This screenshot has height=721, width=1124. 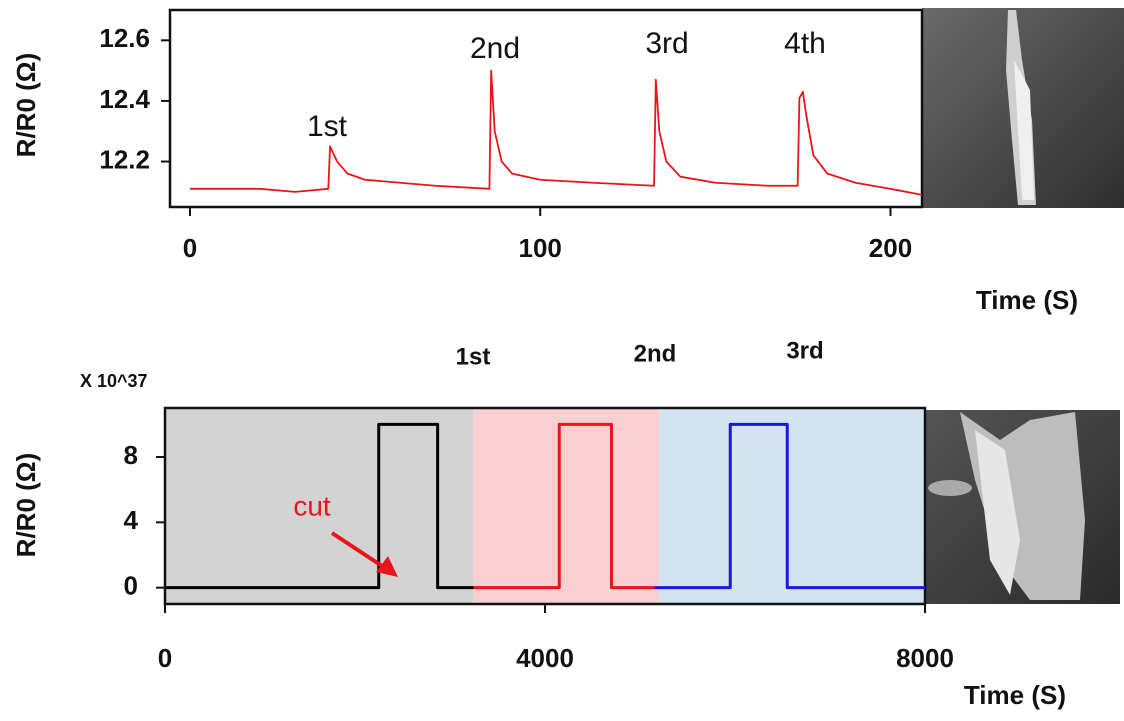 What do you see at coordinates (545, 658) in the screenshot?
I see `x-tick-label: 4000` at bounding box center [545, 658].